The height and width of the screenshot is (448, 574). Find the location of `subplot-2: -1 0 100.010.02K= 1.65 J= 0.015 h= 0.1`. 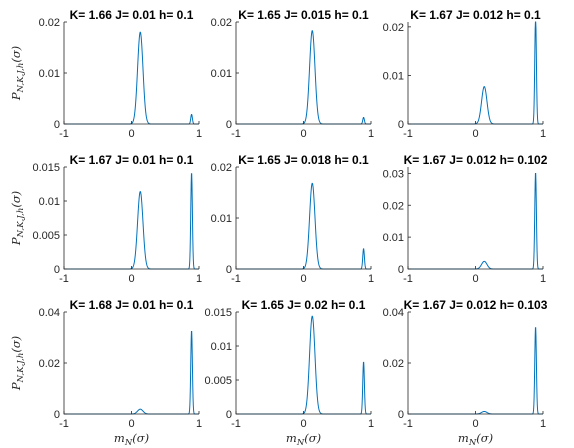

subplot-2: -1 0 100.010.02K= 1.65 J= 0.015 h= 0.1 is located at coordinates (292, 74).